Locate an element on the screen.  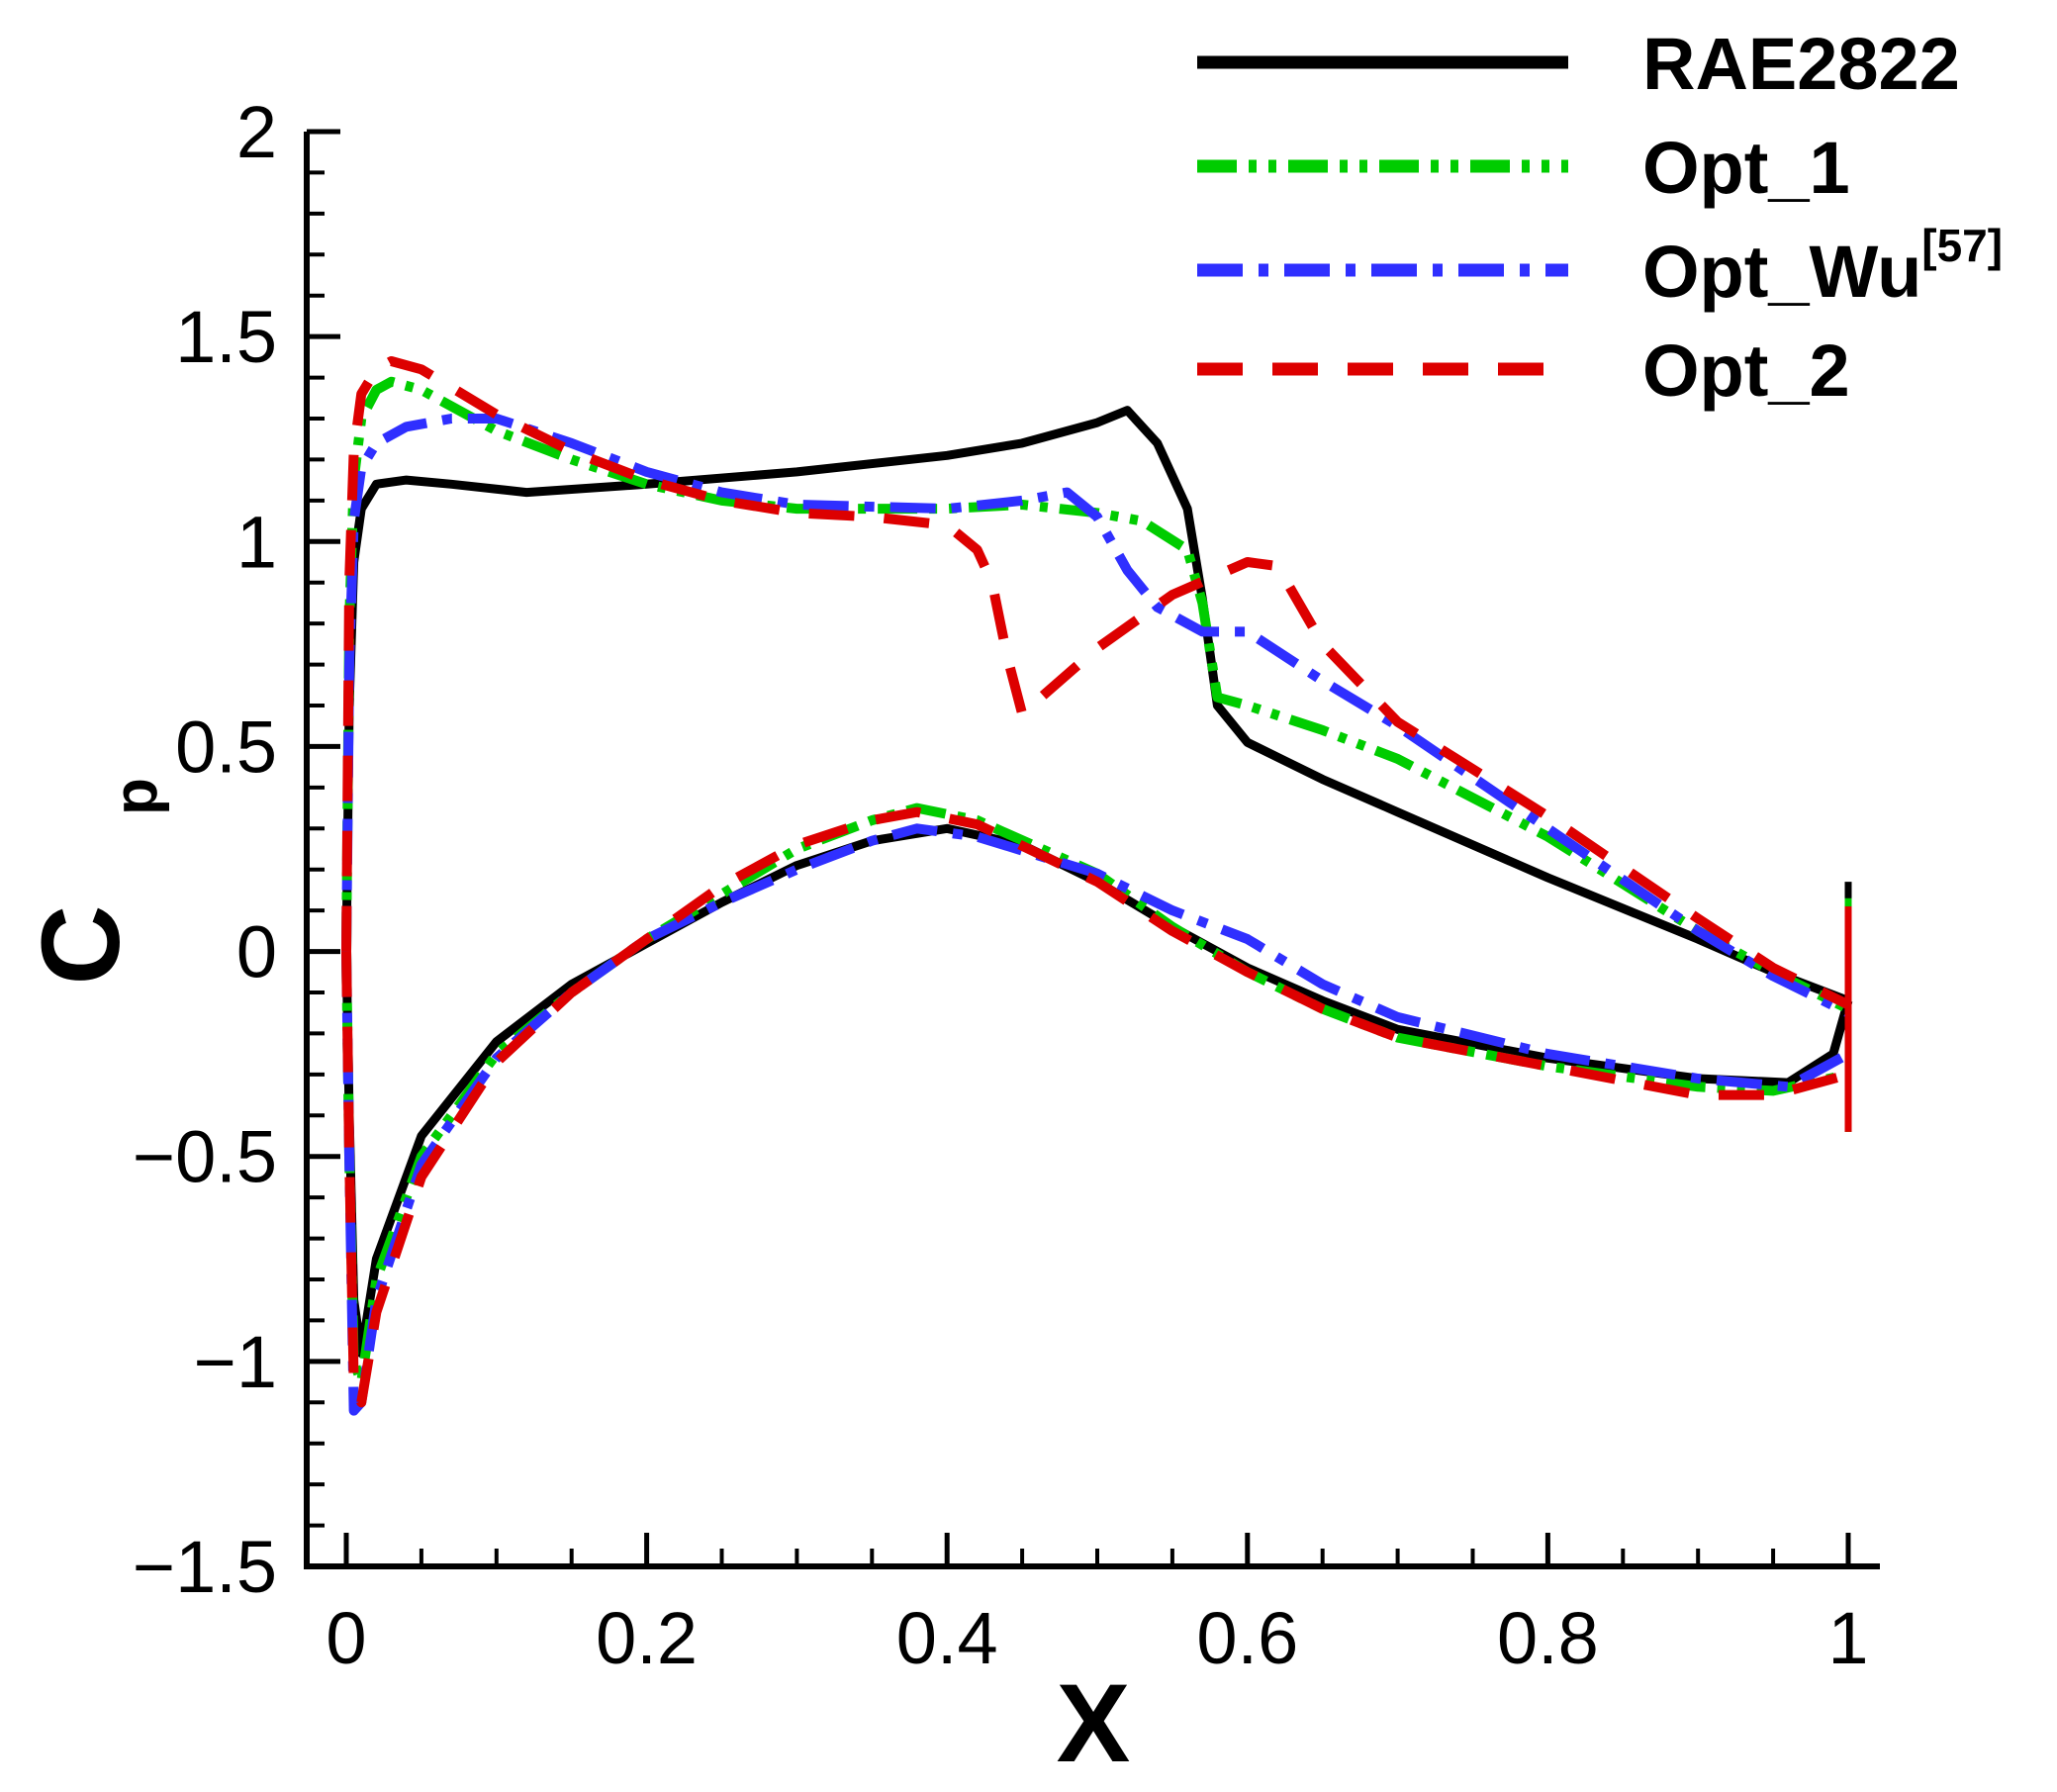
legend: RAE2822 Opt_1 Opt_Wu[57] Opt_2 is located at coordinates (1600, 218).